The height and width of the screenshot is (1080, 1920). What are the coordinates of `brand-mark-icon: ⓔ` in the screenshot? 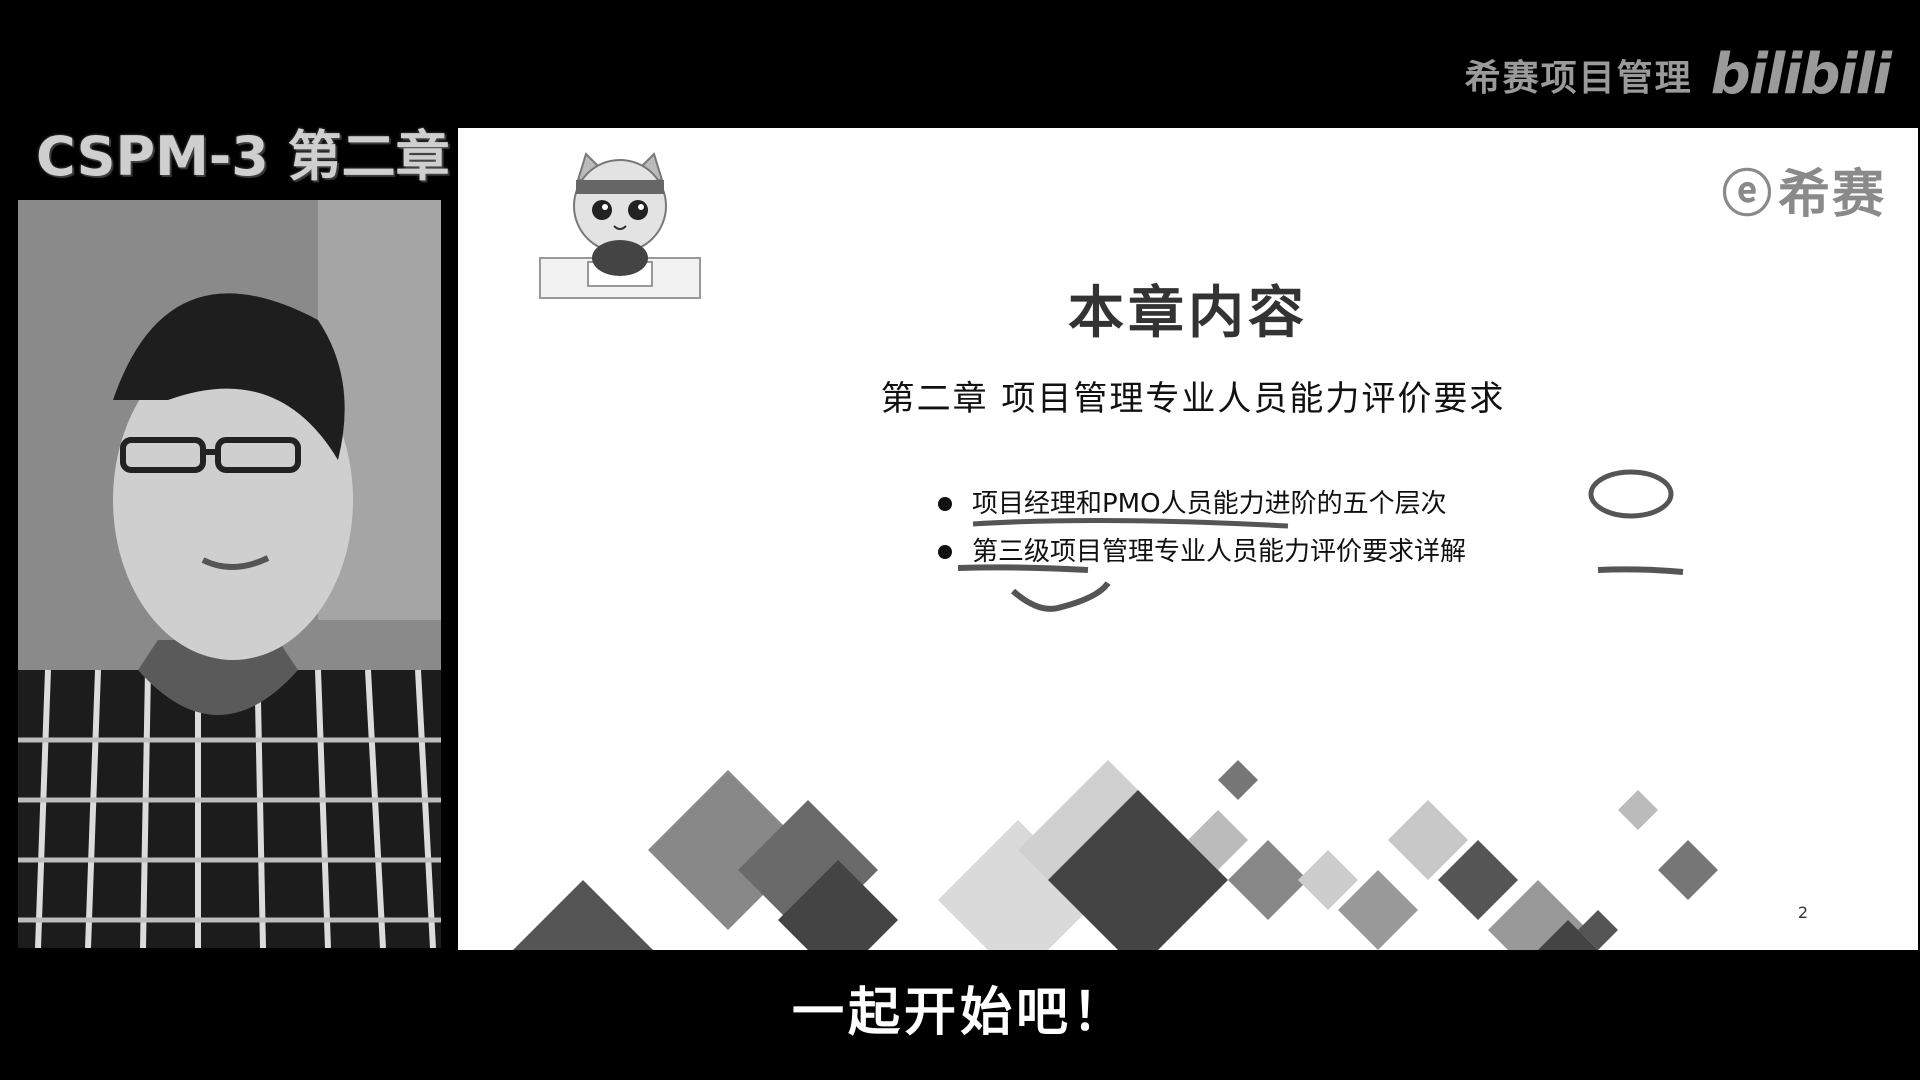 It's located at (1746, 193).